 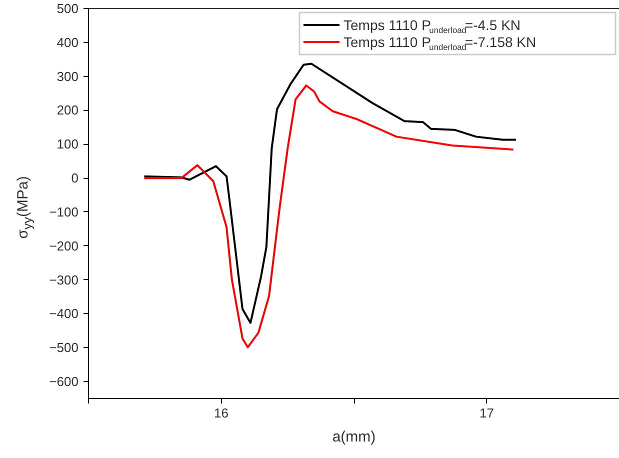 I want to click on y-tick-label: 100, so click(x=67, y=144).